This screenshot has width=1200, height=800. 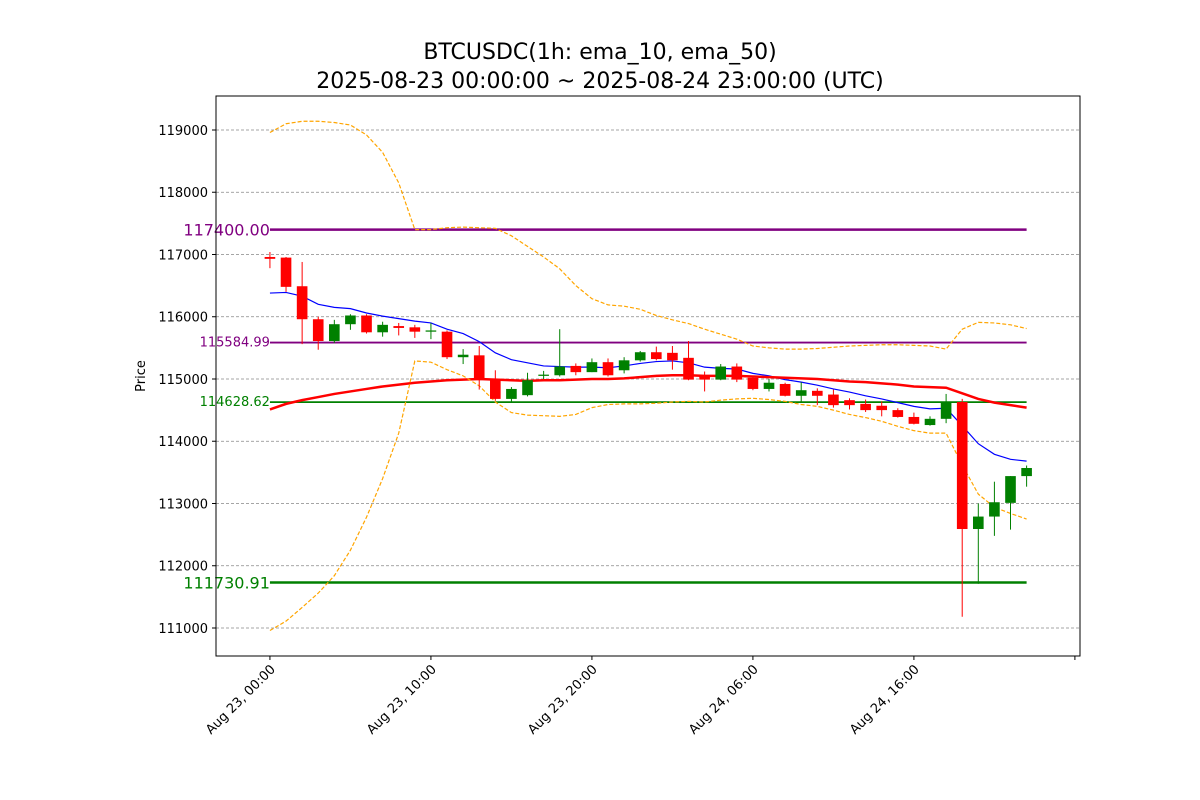 What do you see at coordinates (183, 255) in the screenshot?
I see `y-tick-label: 117000` at bounding box center [183, 255].